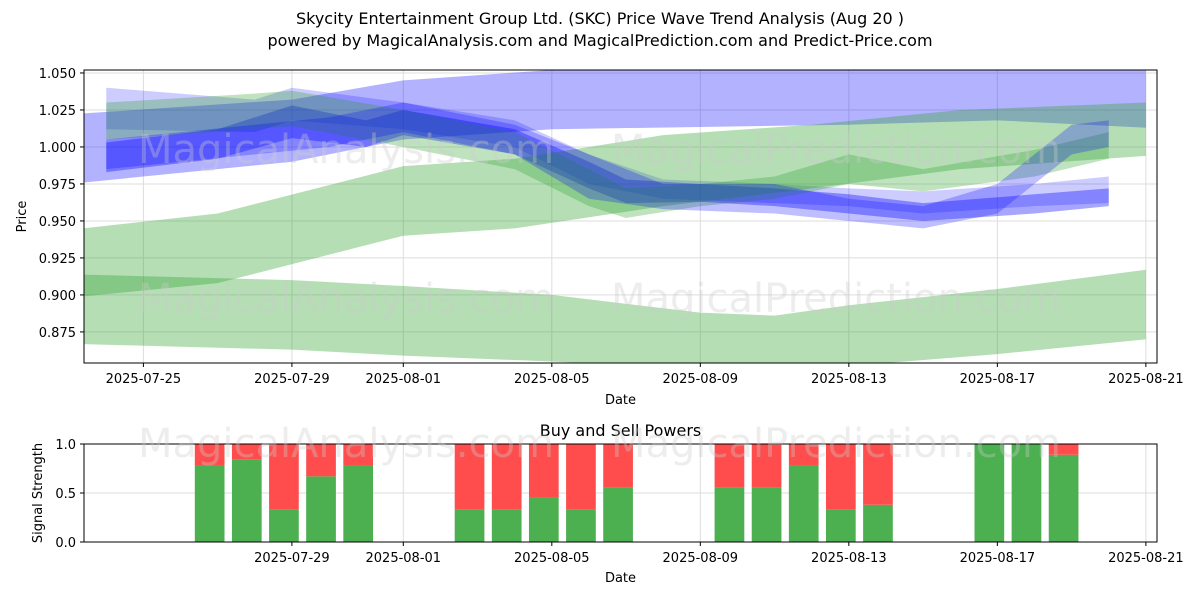 This screenshot has width=1200, height=600. Describe the element at coordinates (836, 299) in the screenshot. I see `watermark-4: MagicalPrediction.com` at that location.